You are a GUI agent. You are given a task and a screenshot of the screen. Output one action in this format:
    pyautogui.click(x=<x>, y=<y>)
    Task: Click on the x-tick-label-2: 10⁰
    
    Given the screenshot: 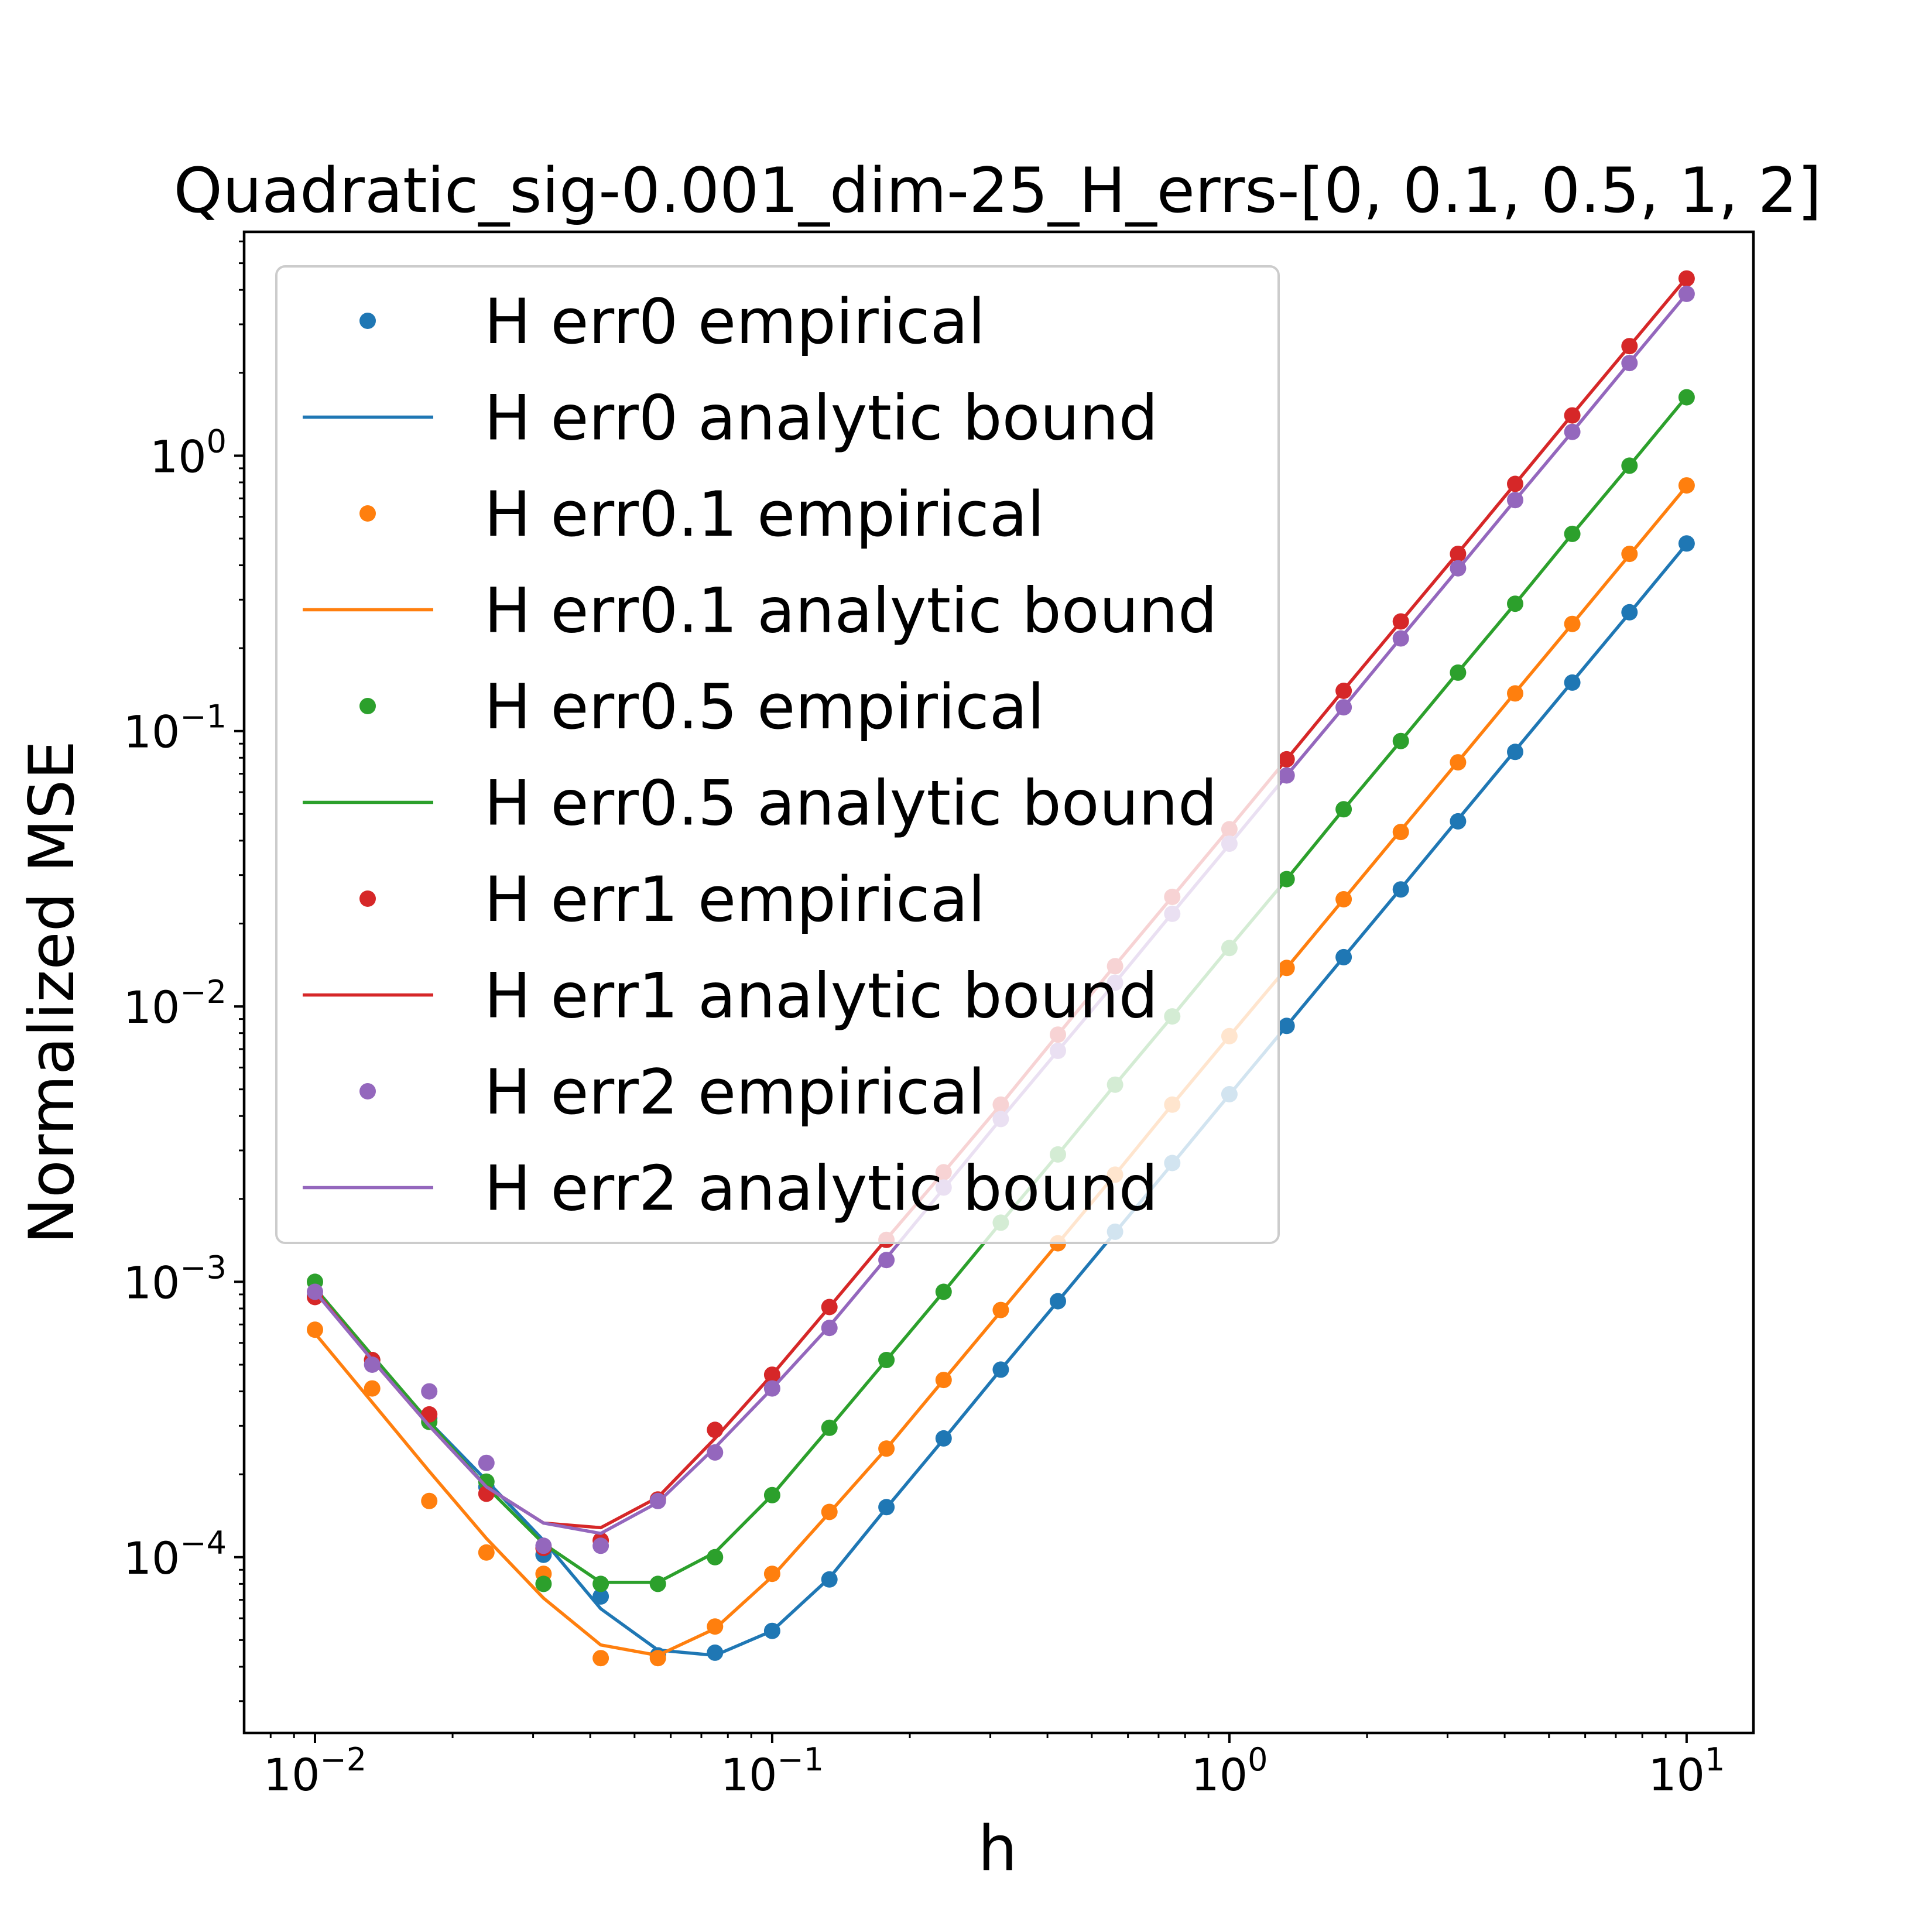 What is the action you would take?
    pyautogui.click(x=1229, y=1771)
    